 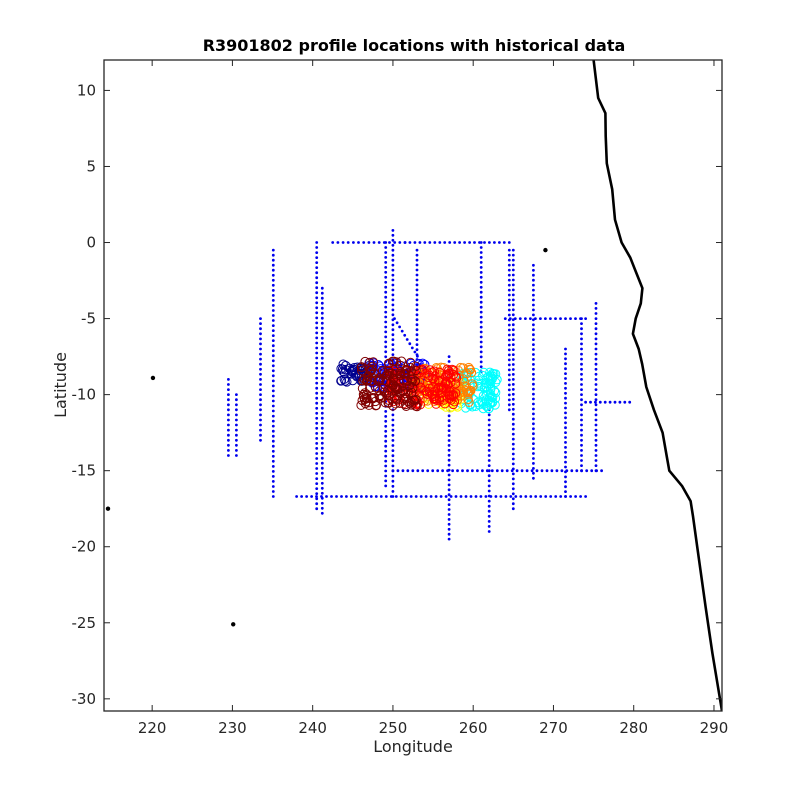 I want to click on x-tick-label: 260, so click(x=473, y=728).